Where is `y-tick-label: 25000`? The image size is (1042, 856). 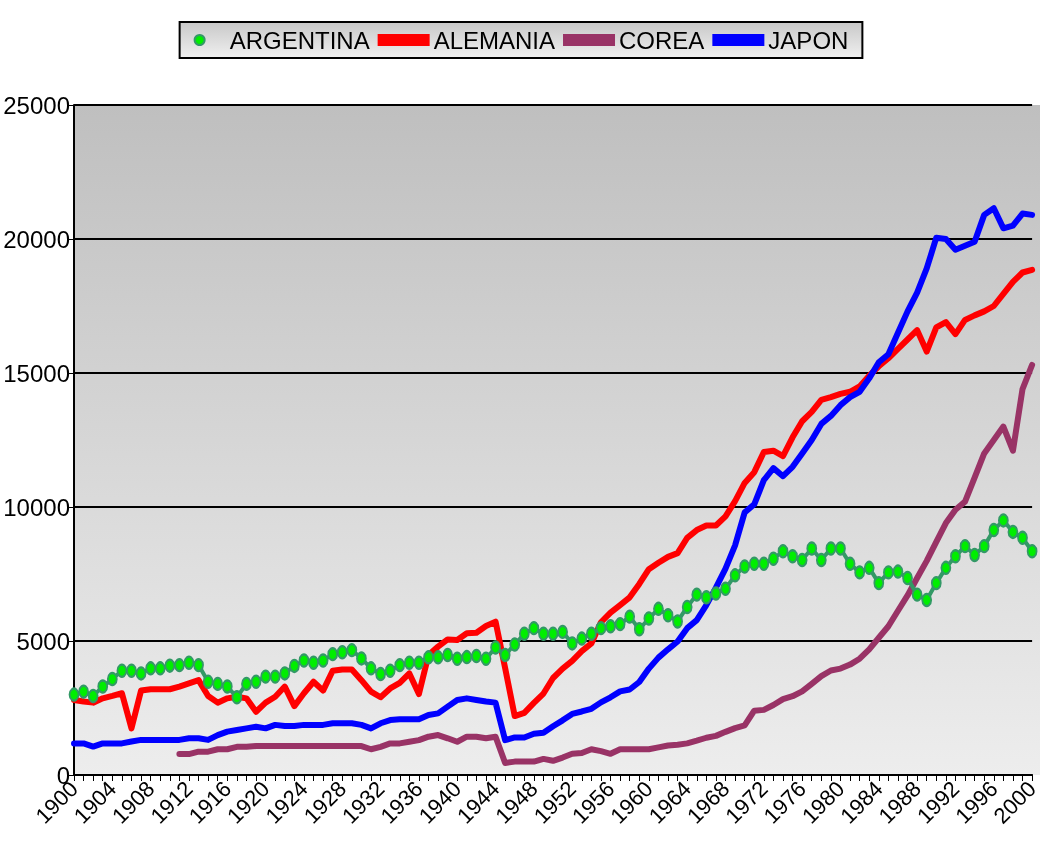
y-tick-label: 25000 is located at coordinates (36, 105).